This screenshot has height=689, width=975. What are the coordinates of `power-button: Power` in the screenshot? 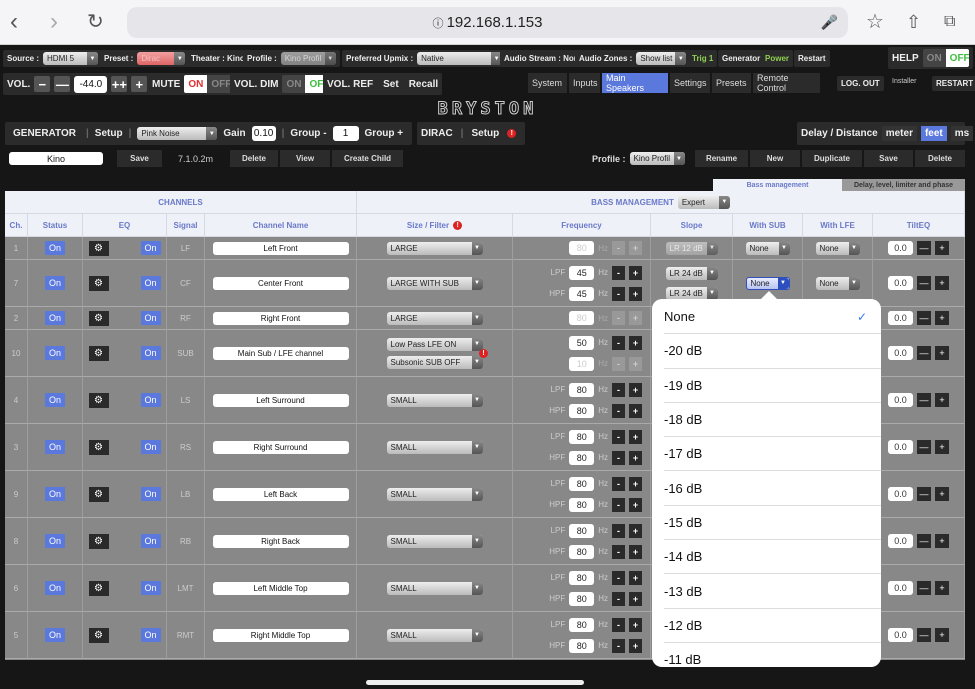 It's located at (777, 58).